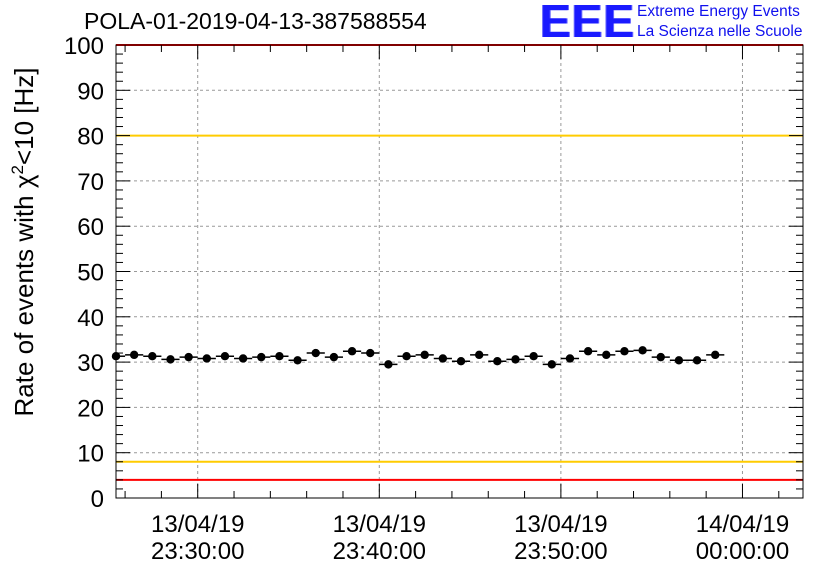 The image size is (836, 572). I want to click on y-tick-label: 10, so click(90, 454).